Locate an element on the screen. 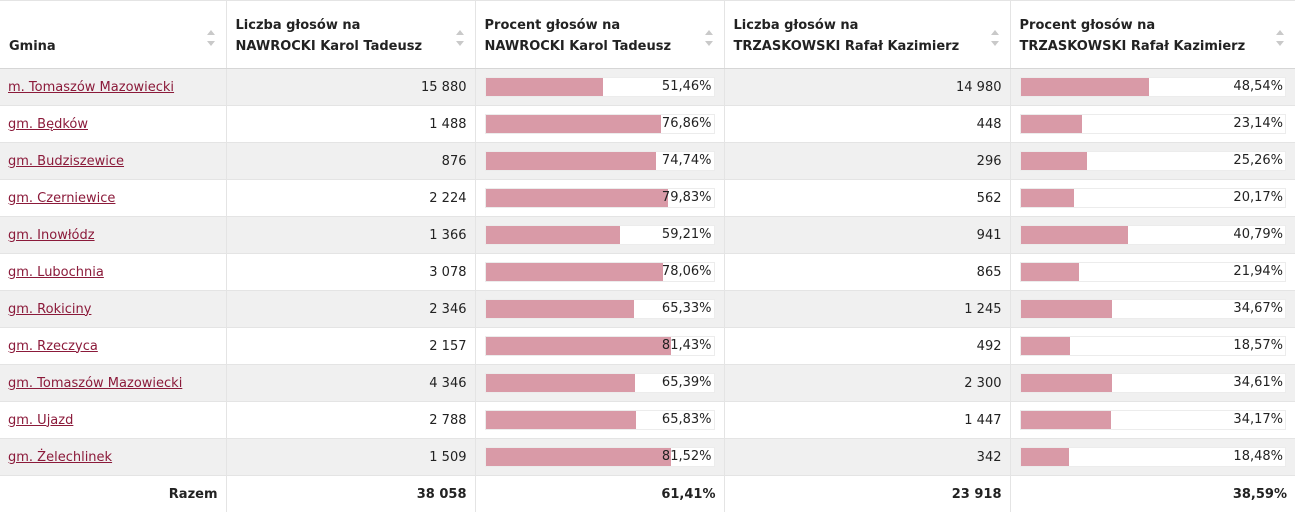 This screenshot has height=517, width=1295. percent-label: 25,26% is located at coordinates (1258, 160).